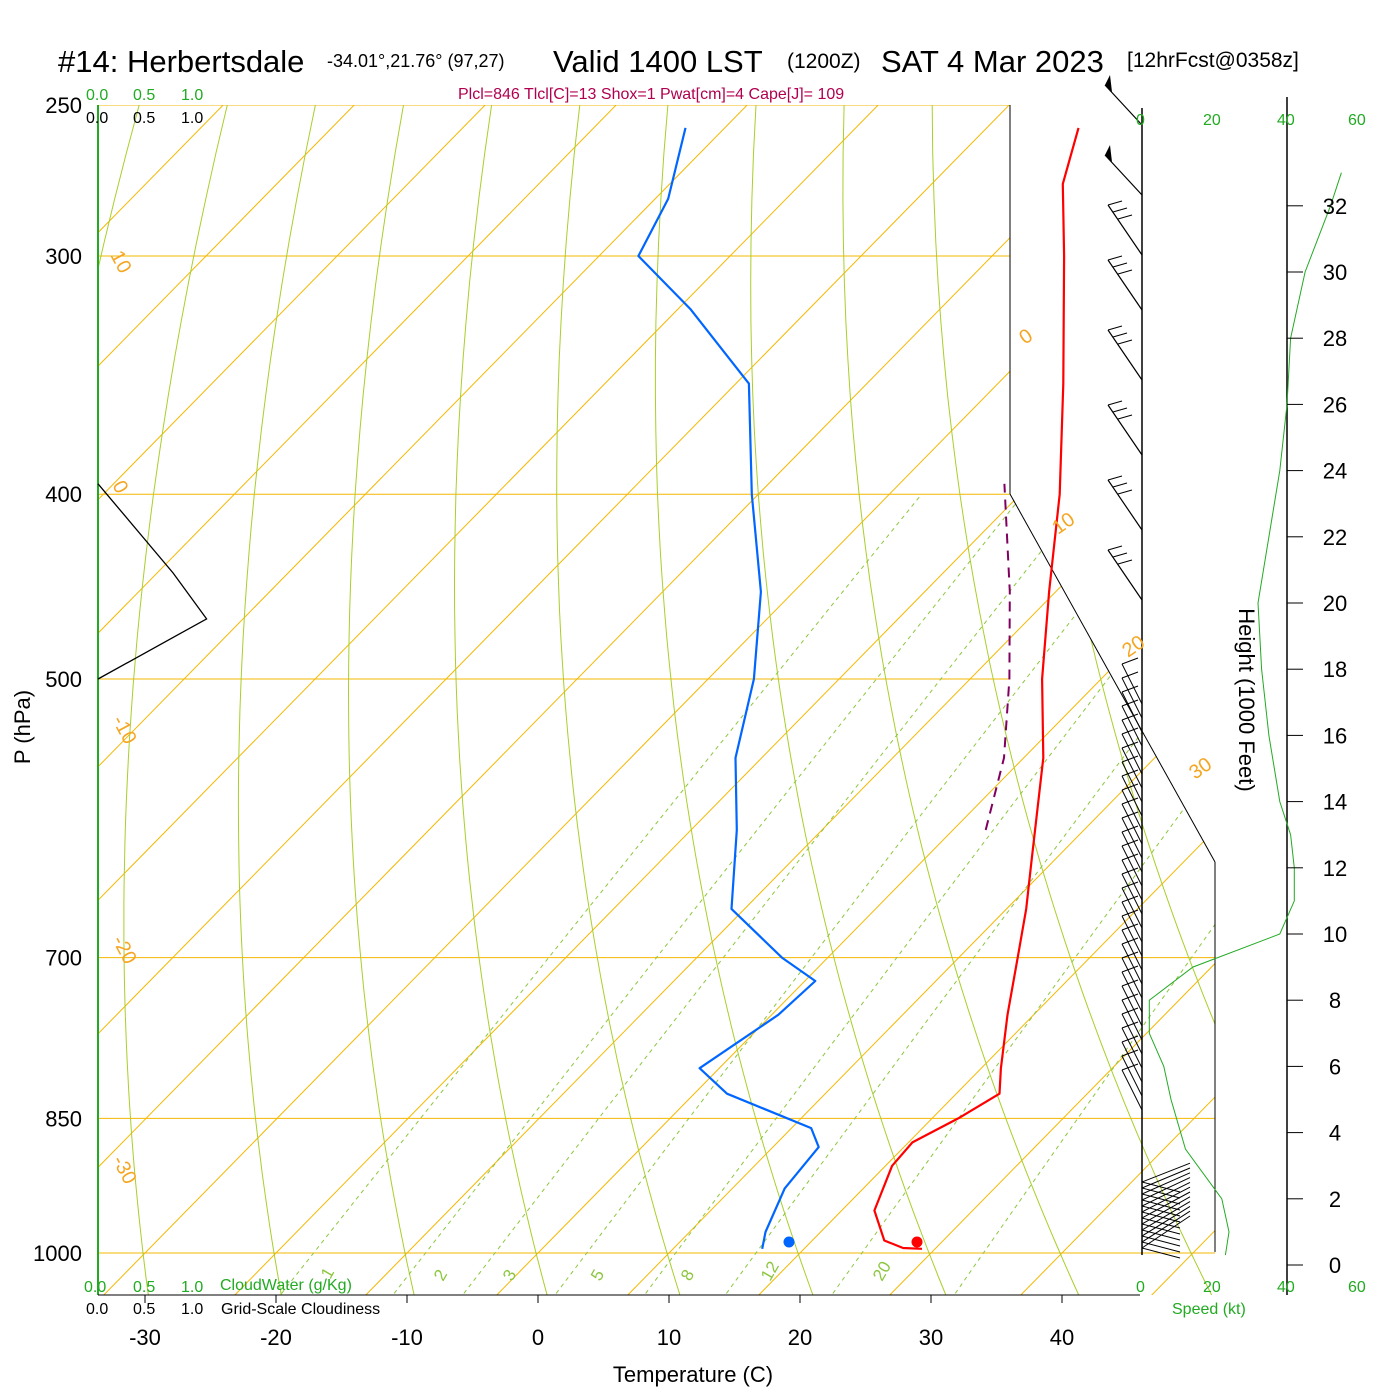  I want to click on speed-tick-top-60: 60, so click(1357, 120).